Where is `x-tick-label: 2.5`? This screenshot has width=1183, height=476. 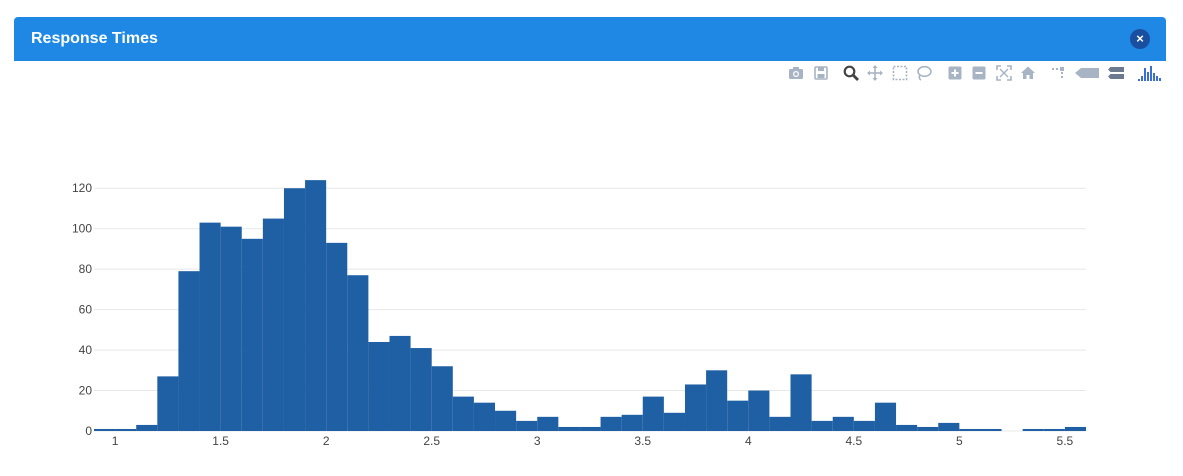
x-tick-label: 2.5 is located at coordinates (431, 441).